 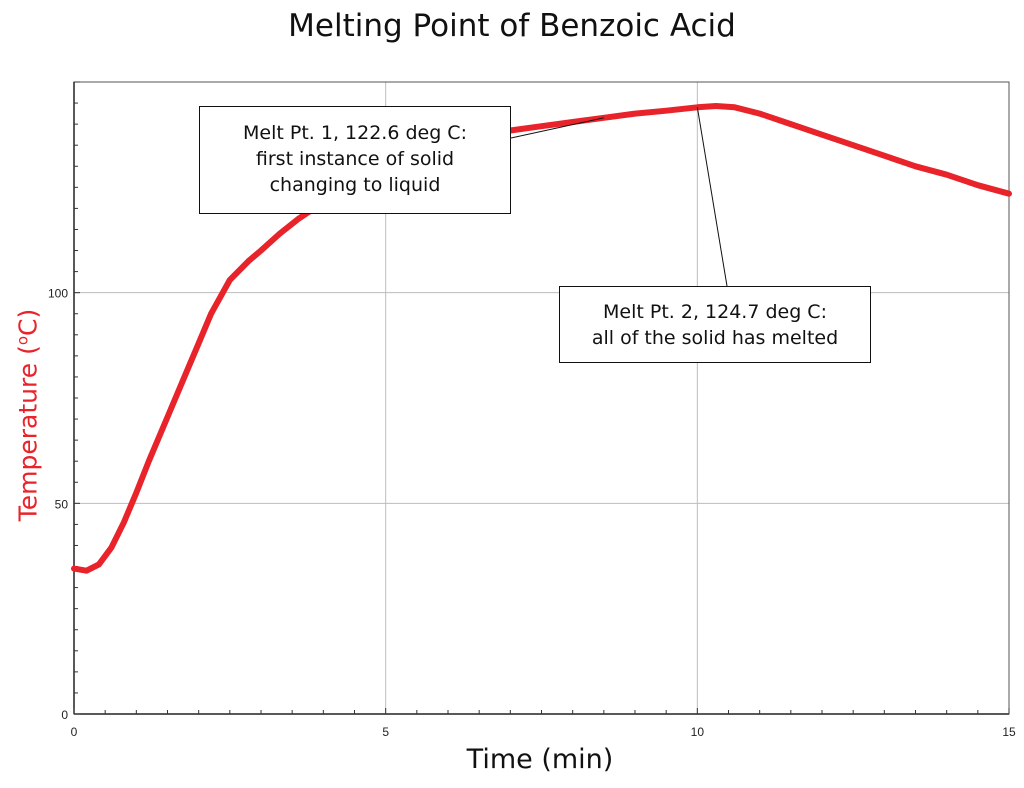 What do you see at coordinates (715, 338) in the screenshot?
I see `annotation-2-line-2: all of the solid has melted` at bounding box center [715, 338].